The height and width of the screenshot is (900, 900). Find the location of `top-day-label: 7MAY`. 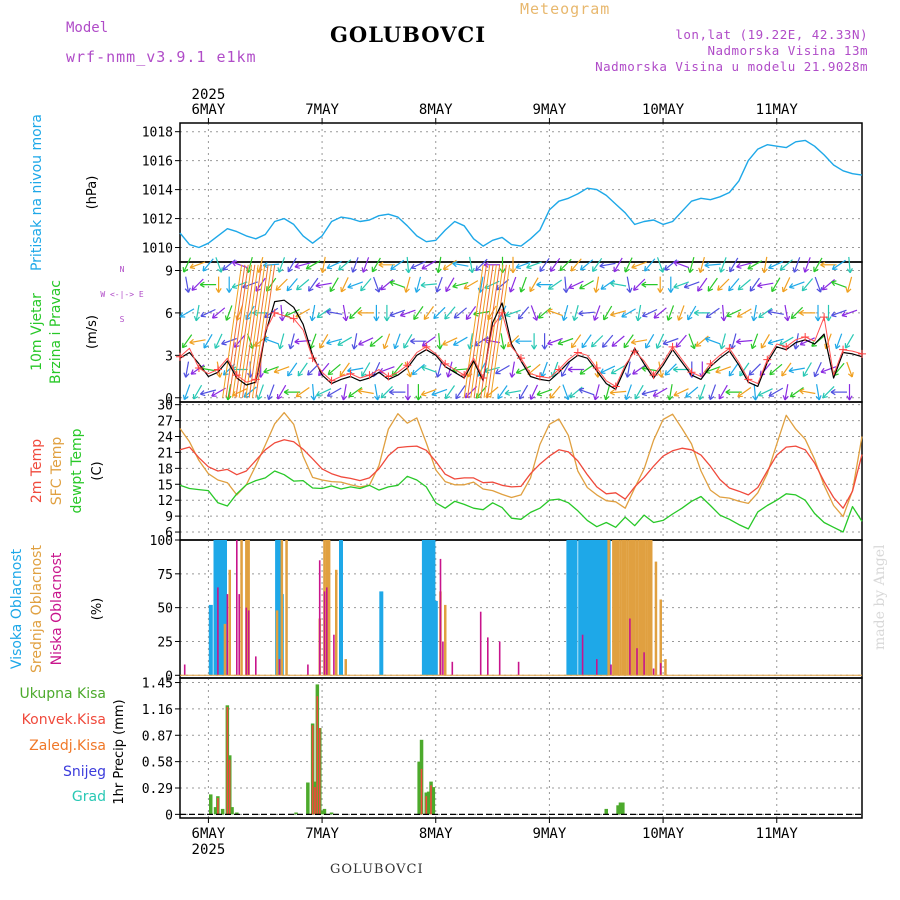

top-day-label: 7MAY is located at coordinates (322, 110).